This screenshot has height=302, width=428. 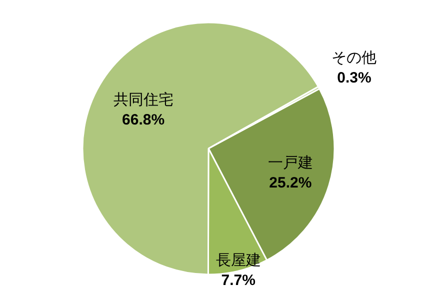 I want to click on data-label: 66.8%, so click(x=143, y=119).